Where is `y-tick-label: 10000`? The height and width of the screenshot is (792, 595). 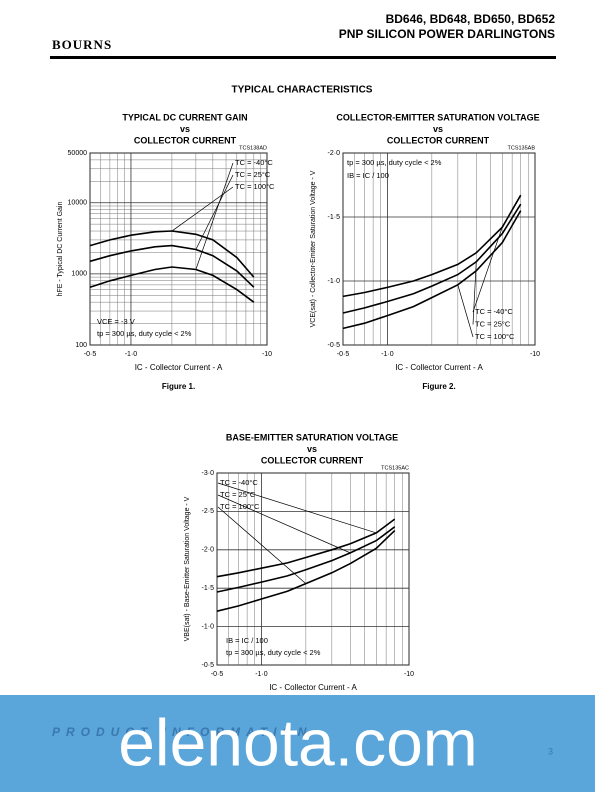 y-tick-label: 10000 is located at coordinates (78, 203).